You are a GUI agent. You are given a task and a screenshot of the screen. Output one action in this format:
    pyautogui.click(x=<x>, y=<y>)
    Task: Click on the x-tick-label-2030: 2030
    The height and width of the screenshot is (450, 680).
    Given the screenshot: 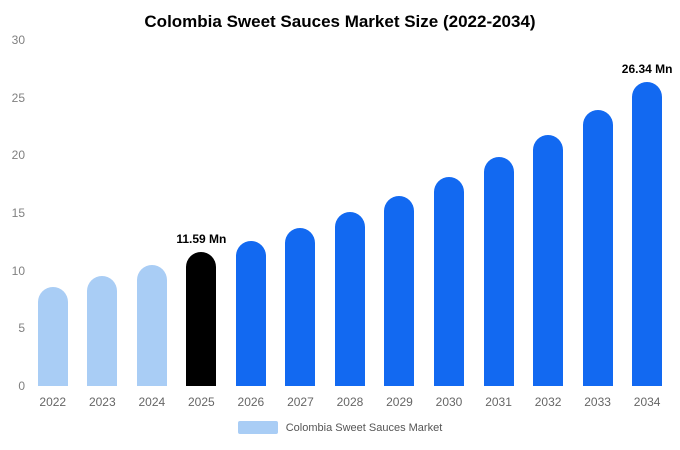 What is the action you would take?
    pyautogui.click(x=449, y=402)
    